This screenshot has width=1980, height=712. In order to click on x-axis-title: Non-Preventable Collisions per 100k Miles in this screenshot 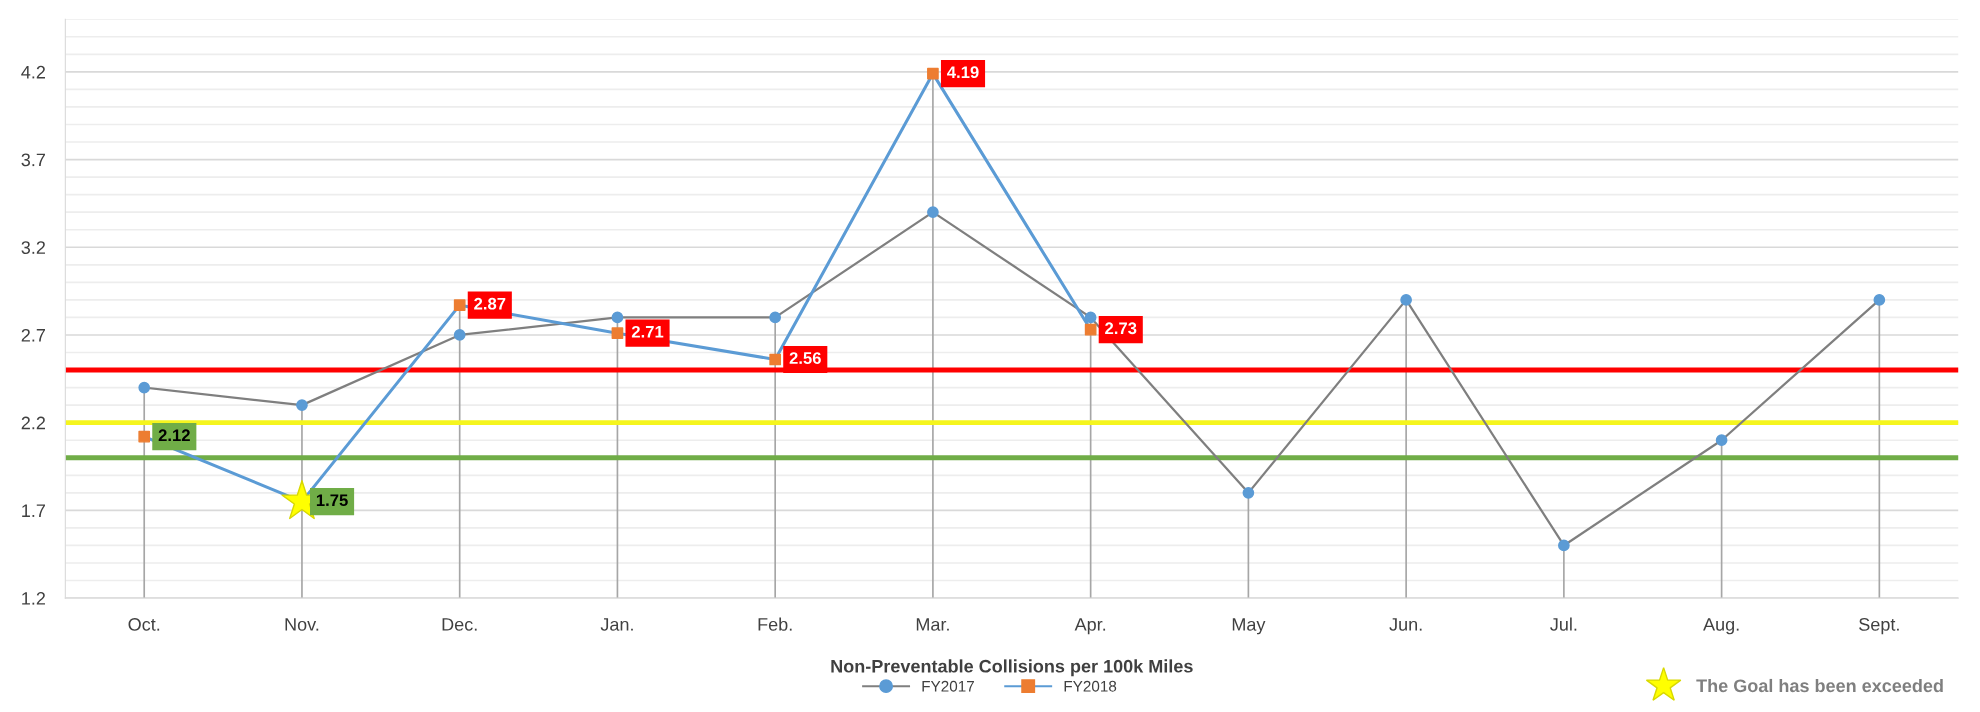, I will do `click(1012, 668)`.